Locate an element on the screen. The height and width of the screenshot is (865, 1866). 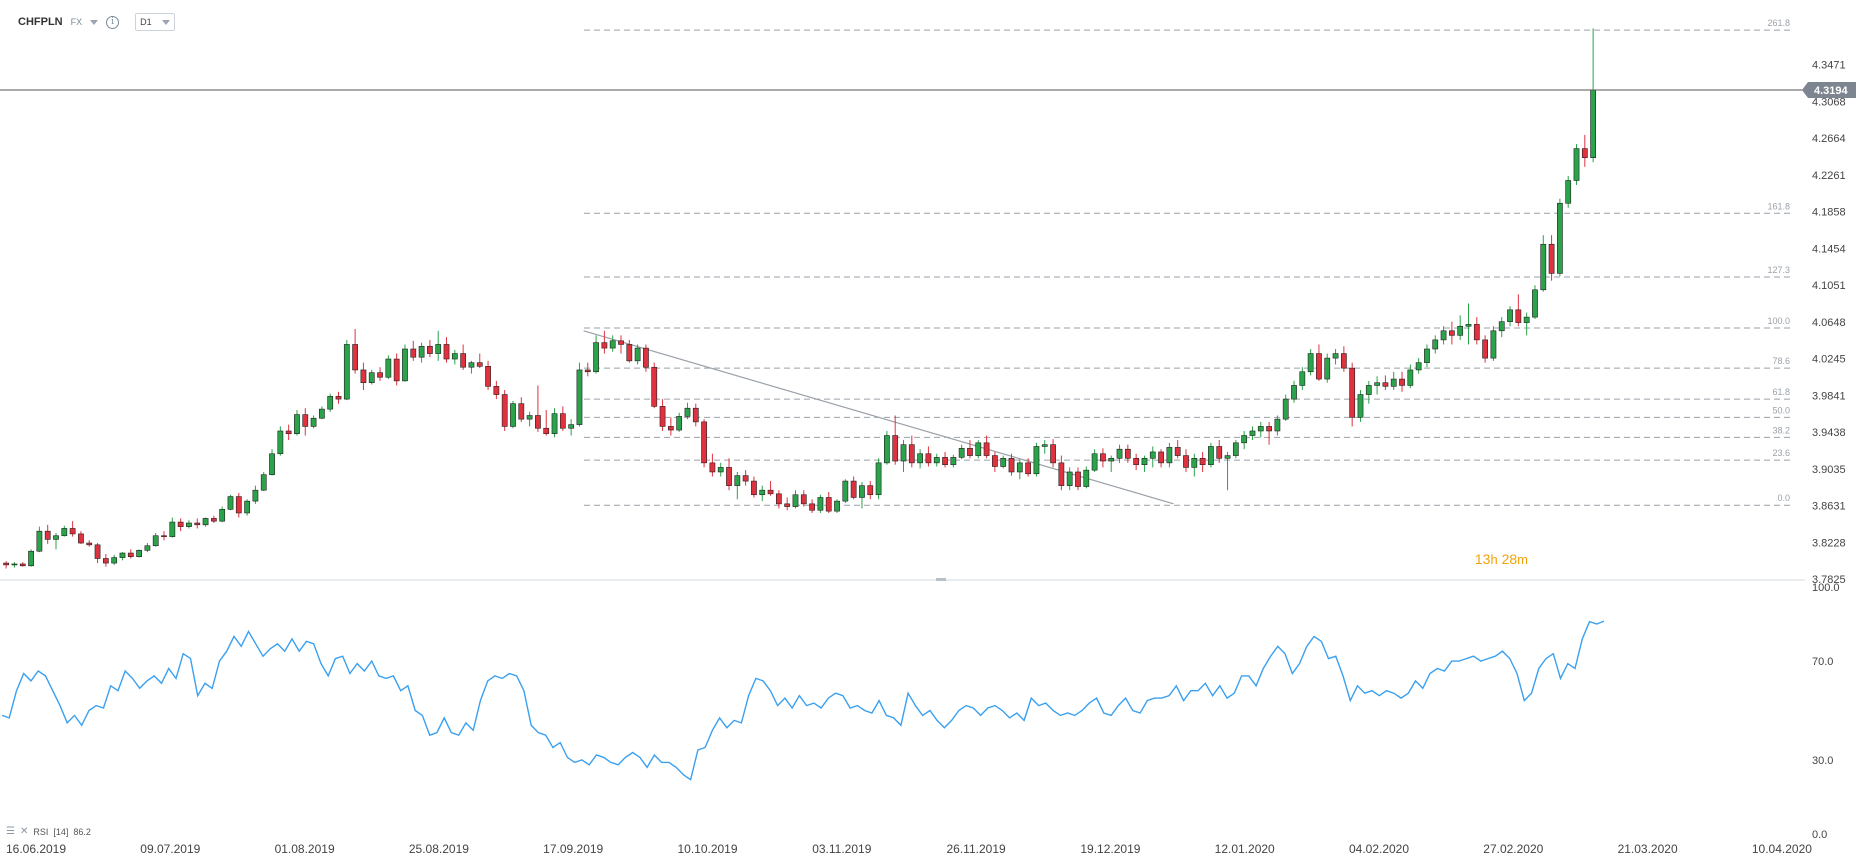
chevron-down-icon is located at coordinates (94, 22).